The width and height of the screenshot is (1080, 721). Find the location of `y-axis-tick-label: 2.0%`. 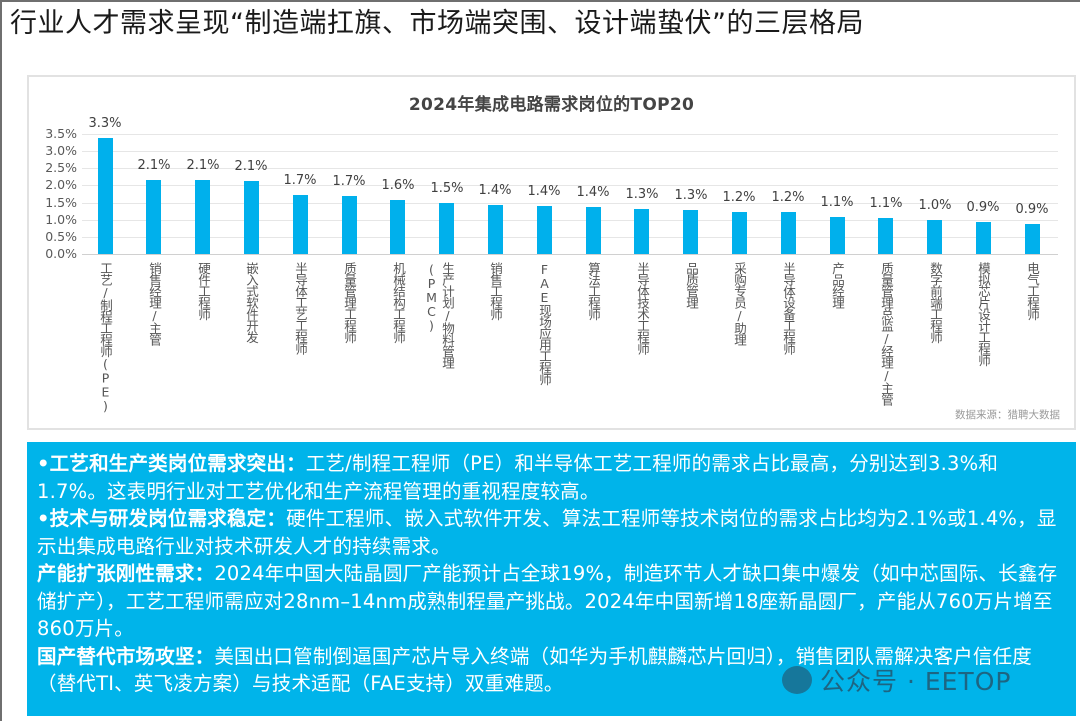

y-axis-tick-label: 2.0% is located at coordinates (61, 184).